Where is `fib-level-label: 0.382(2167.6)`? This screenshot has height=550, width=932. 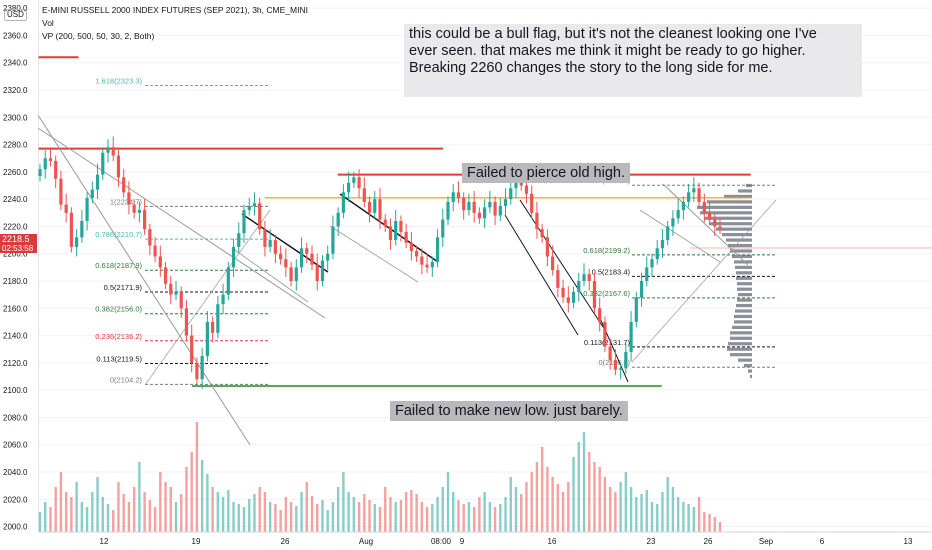 fib-level-label: 0.382(2167.6) is located at coordinates (606, 293).